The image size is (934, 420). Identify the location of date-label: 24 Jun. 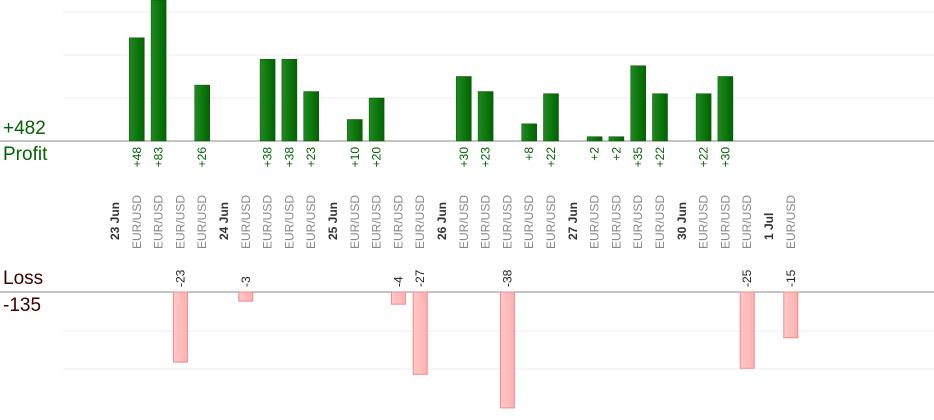
(224, 221).